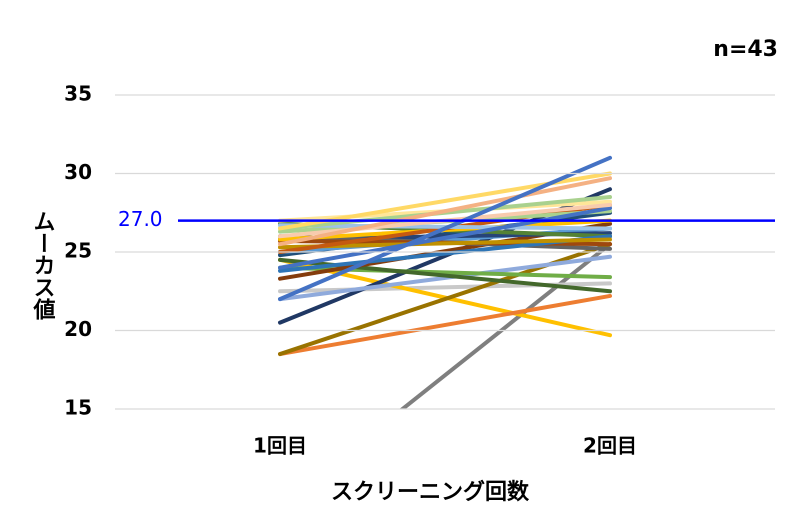 This screenshot has height=523, width=800. Describe the element at coordinates (280, 446) in the screenshot. I see `x-tick-label: 1回目` at that location.